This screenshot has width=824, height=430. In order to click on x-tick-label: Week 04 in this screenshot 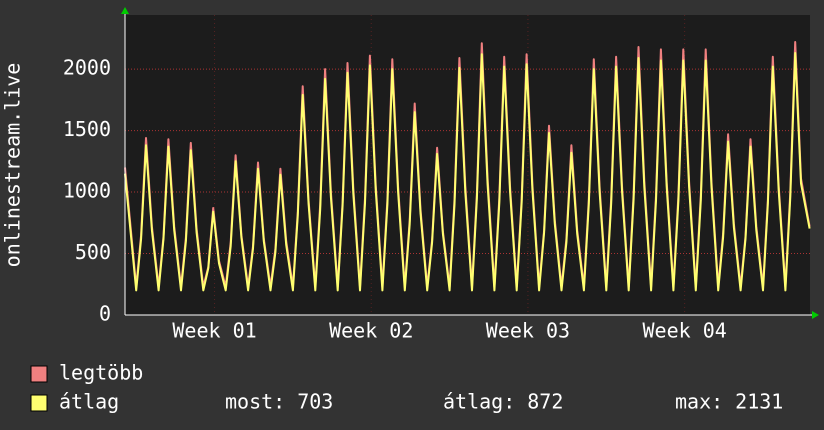, I will do `click(684, 331)`.